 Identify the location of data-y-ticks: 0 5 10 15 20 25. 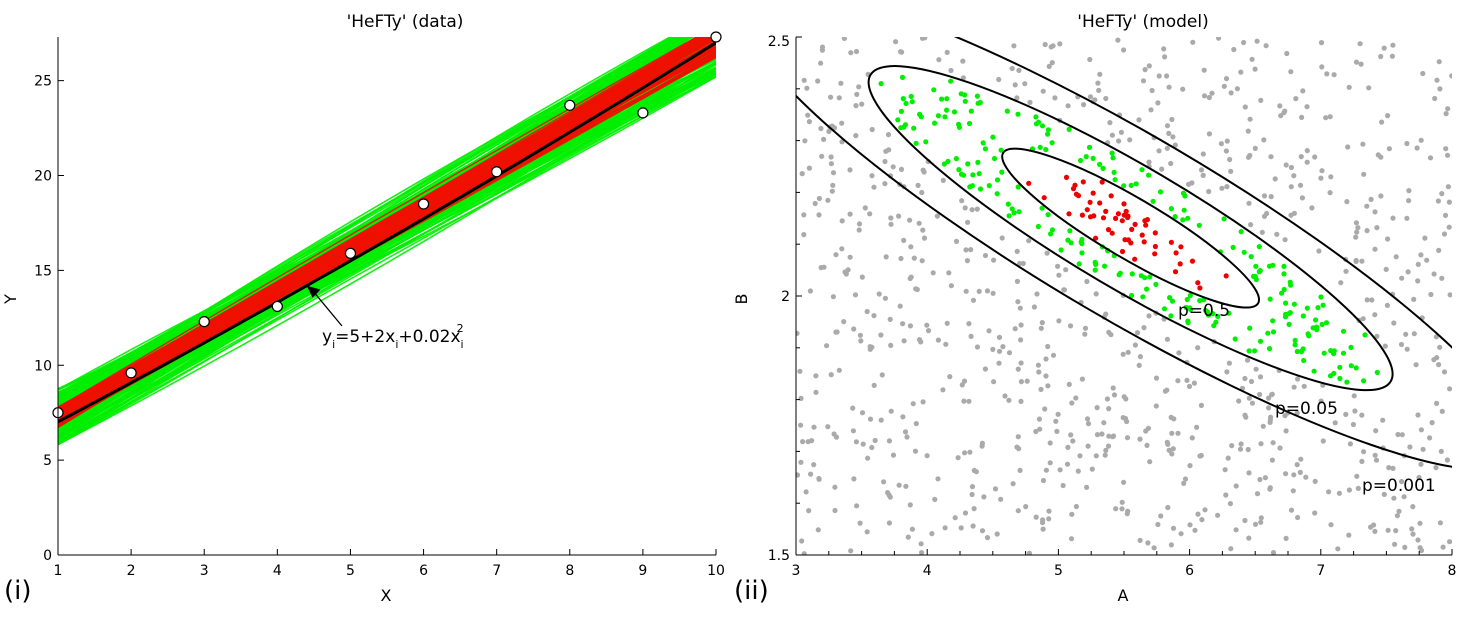
(49, 319).